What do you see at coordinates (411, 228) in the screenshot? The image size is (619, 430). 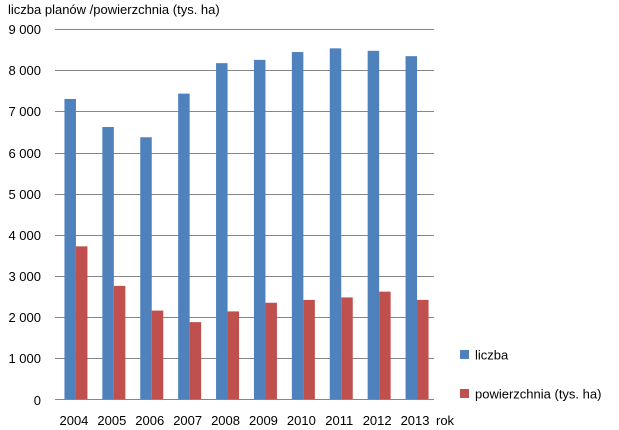 I see `bar-liczba-2013` at bounding box center [411, 228].